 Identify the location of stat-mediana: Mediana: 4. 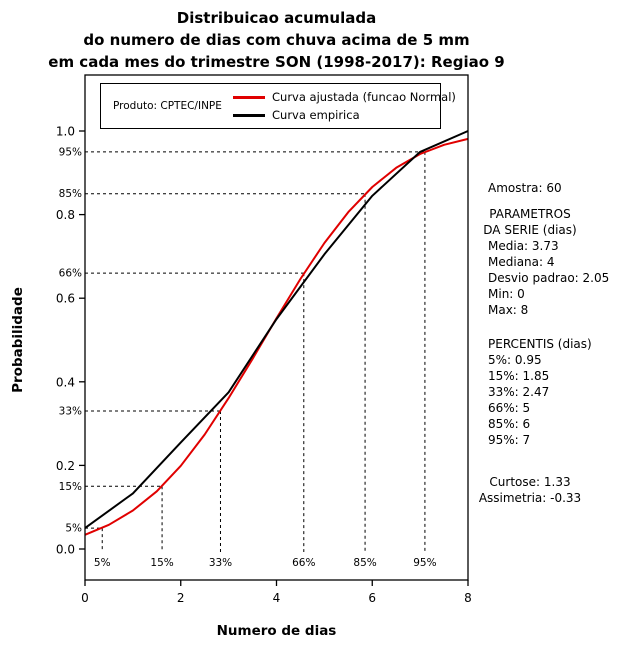
(521, 262).